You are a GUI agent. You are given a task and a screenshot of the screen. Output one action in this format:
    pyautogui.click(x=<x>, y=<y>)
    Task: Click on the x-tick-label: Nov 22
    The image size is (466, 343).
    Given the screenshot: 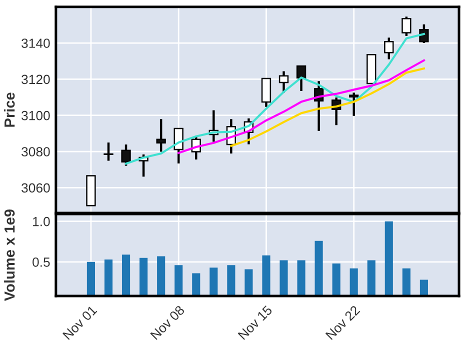 What is the action you would take?
    pyautogui.click(x=342, y=322)
    